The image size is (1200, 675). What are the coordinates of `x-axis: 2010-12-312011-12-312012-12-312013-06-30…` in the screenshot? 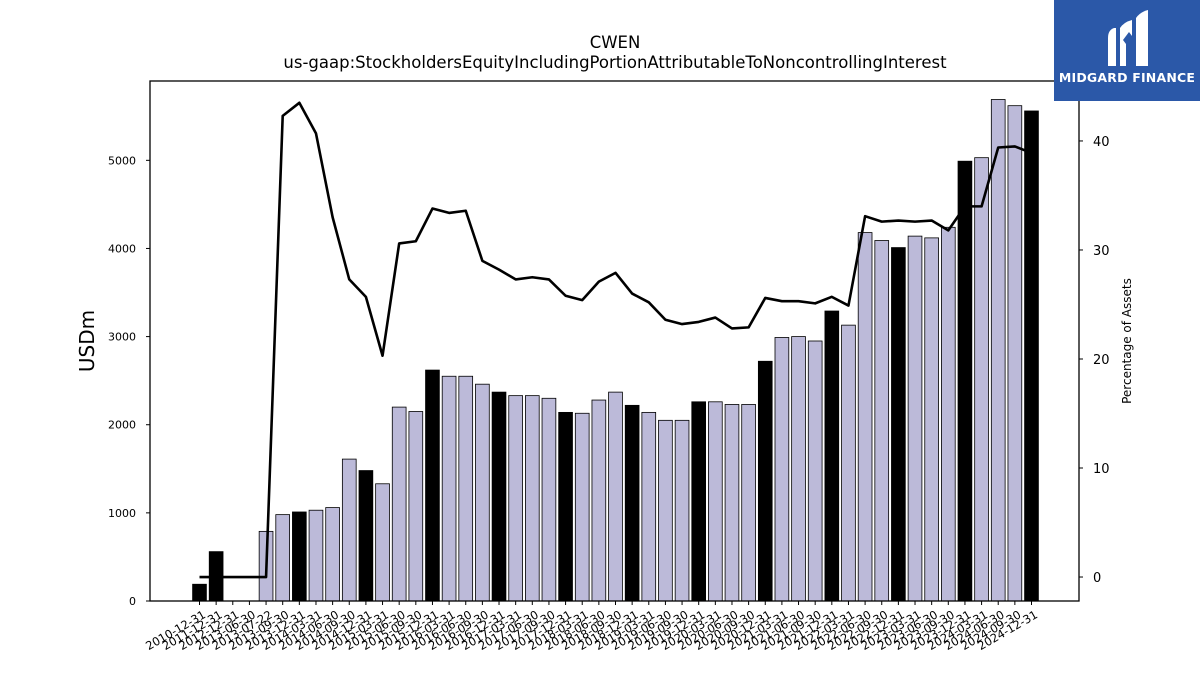 It's located at (591, 627).